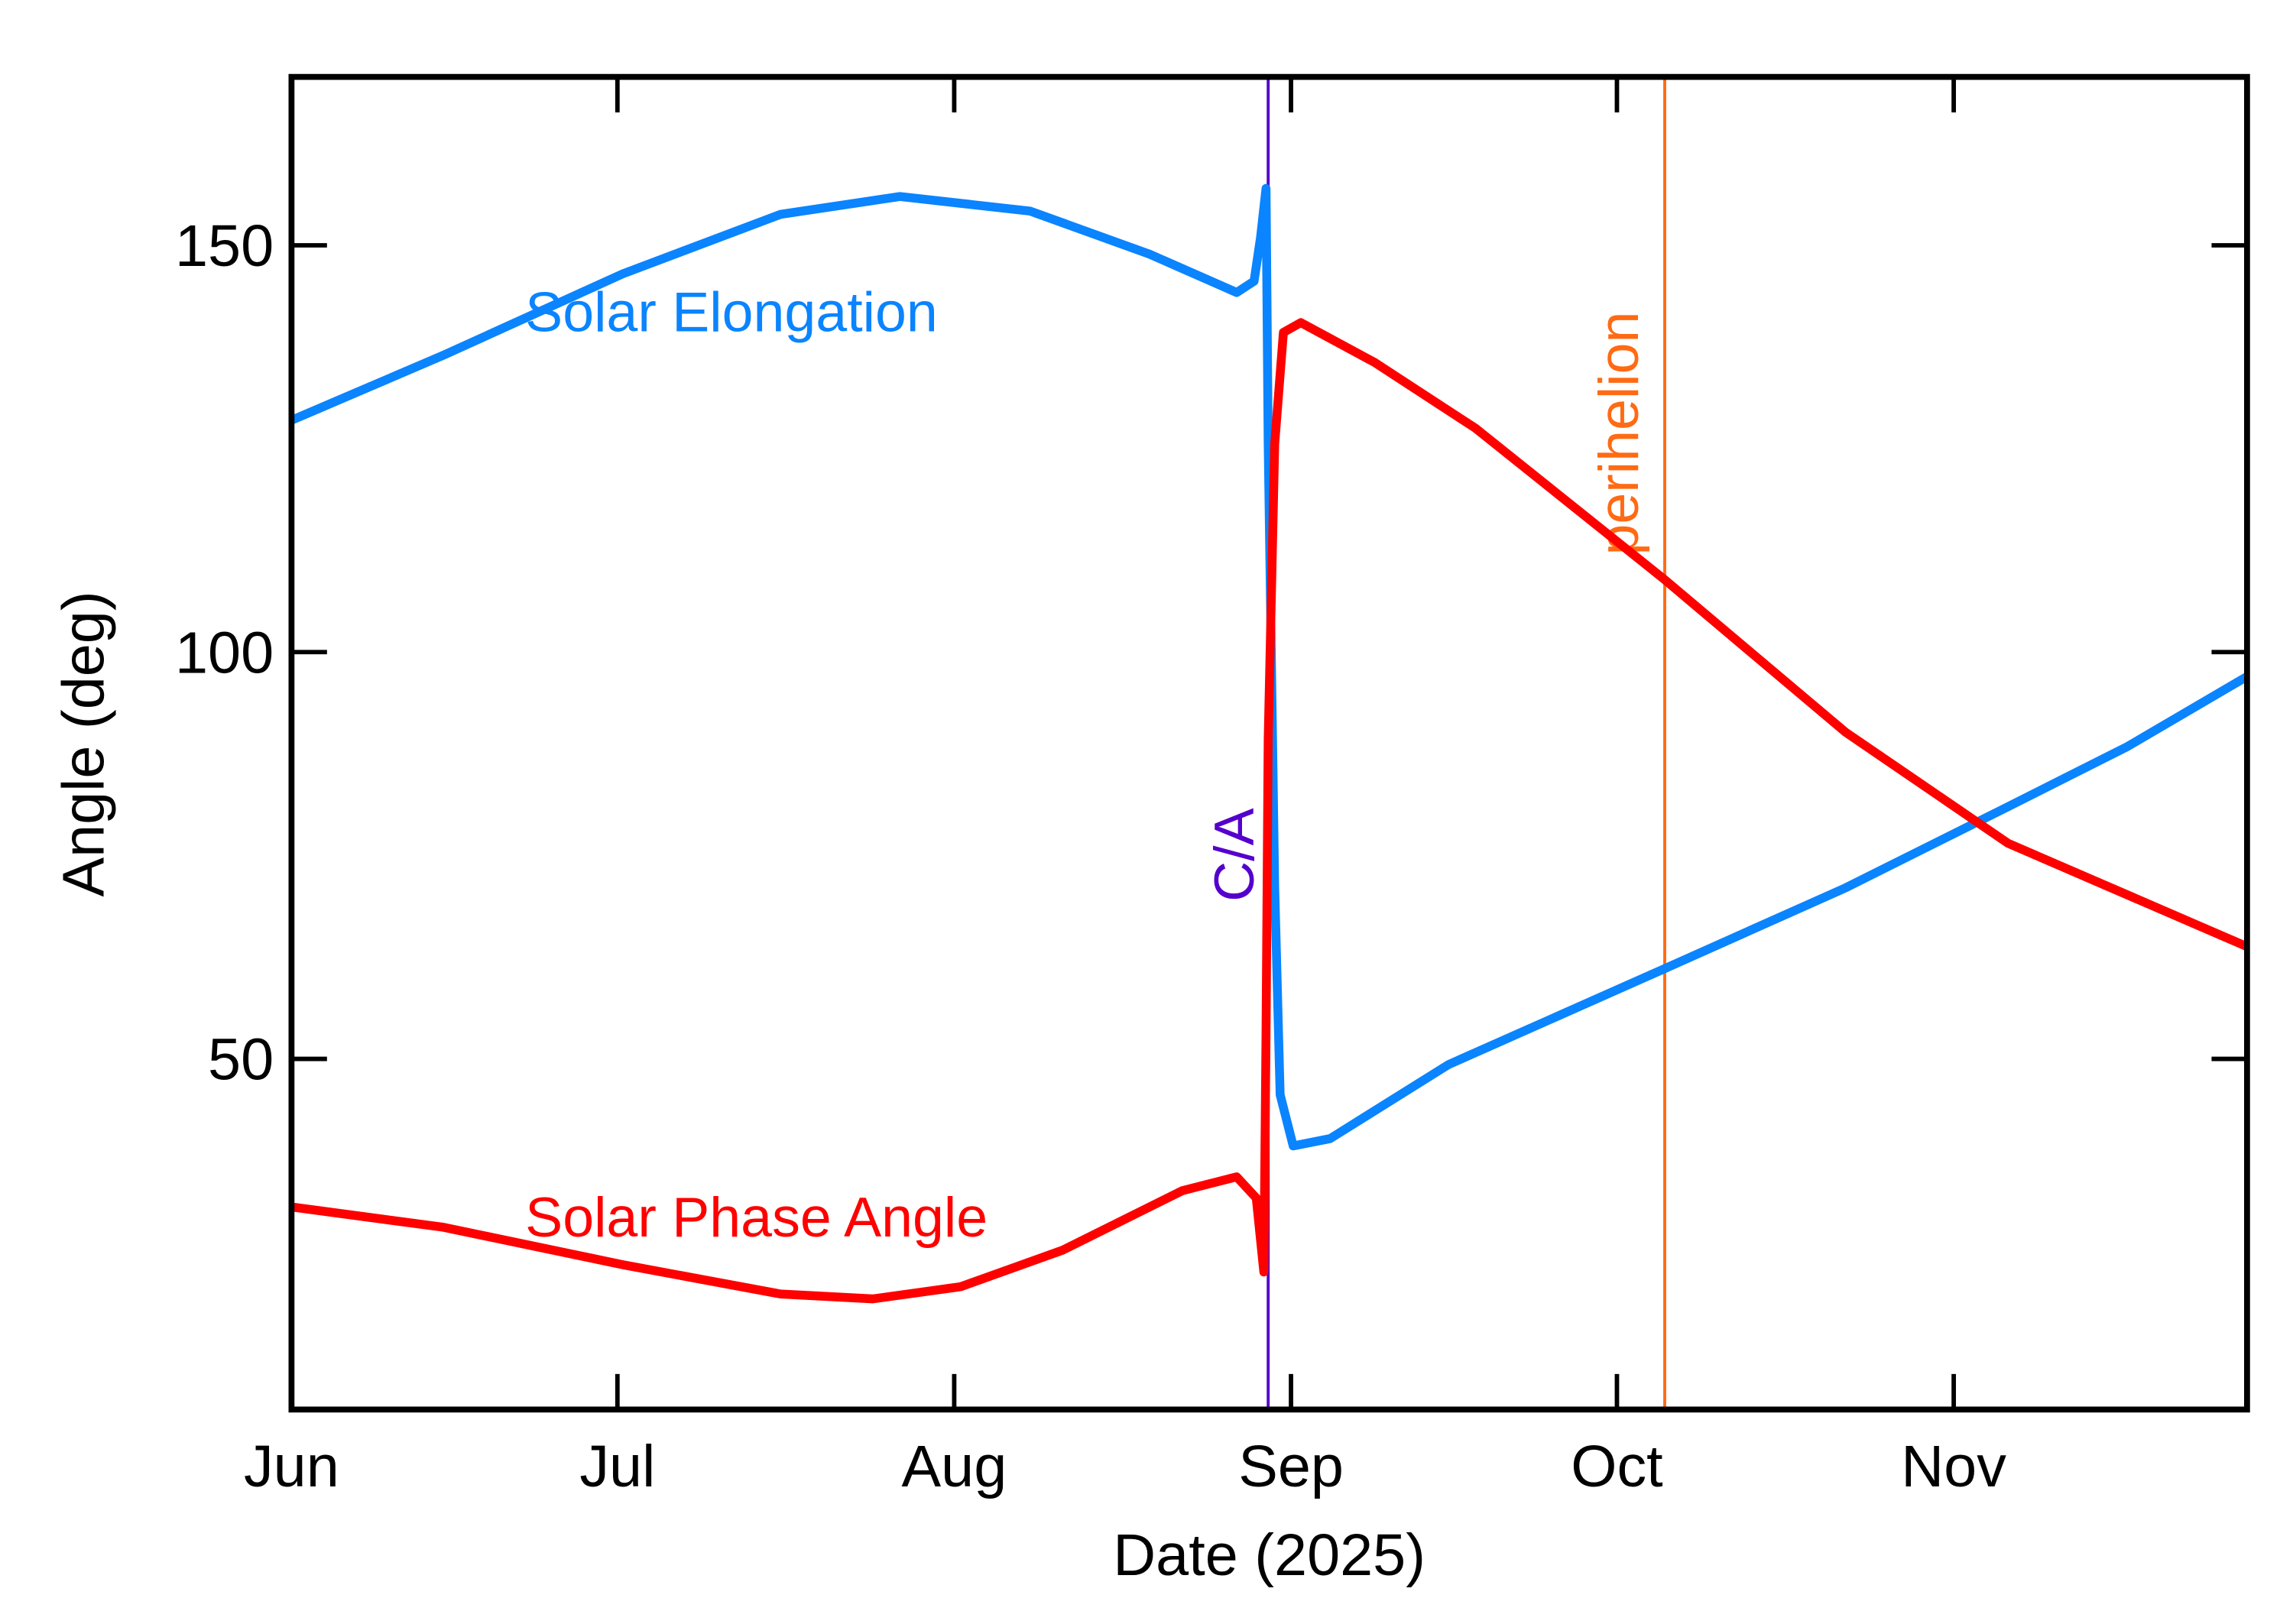  Describe the element at coordinates (1618, 434) in the screenshot. I see `annotation-label: perihelion` at that location.